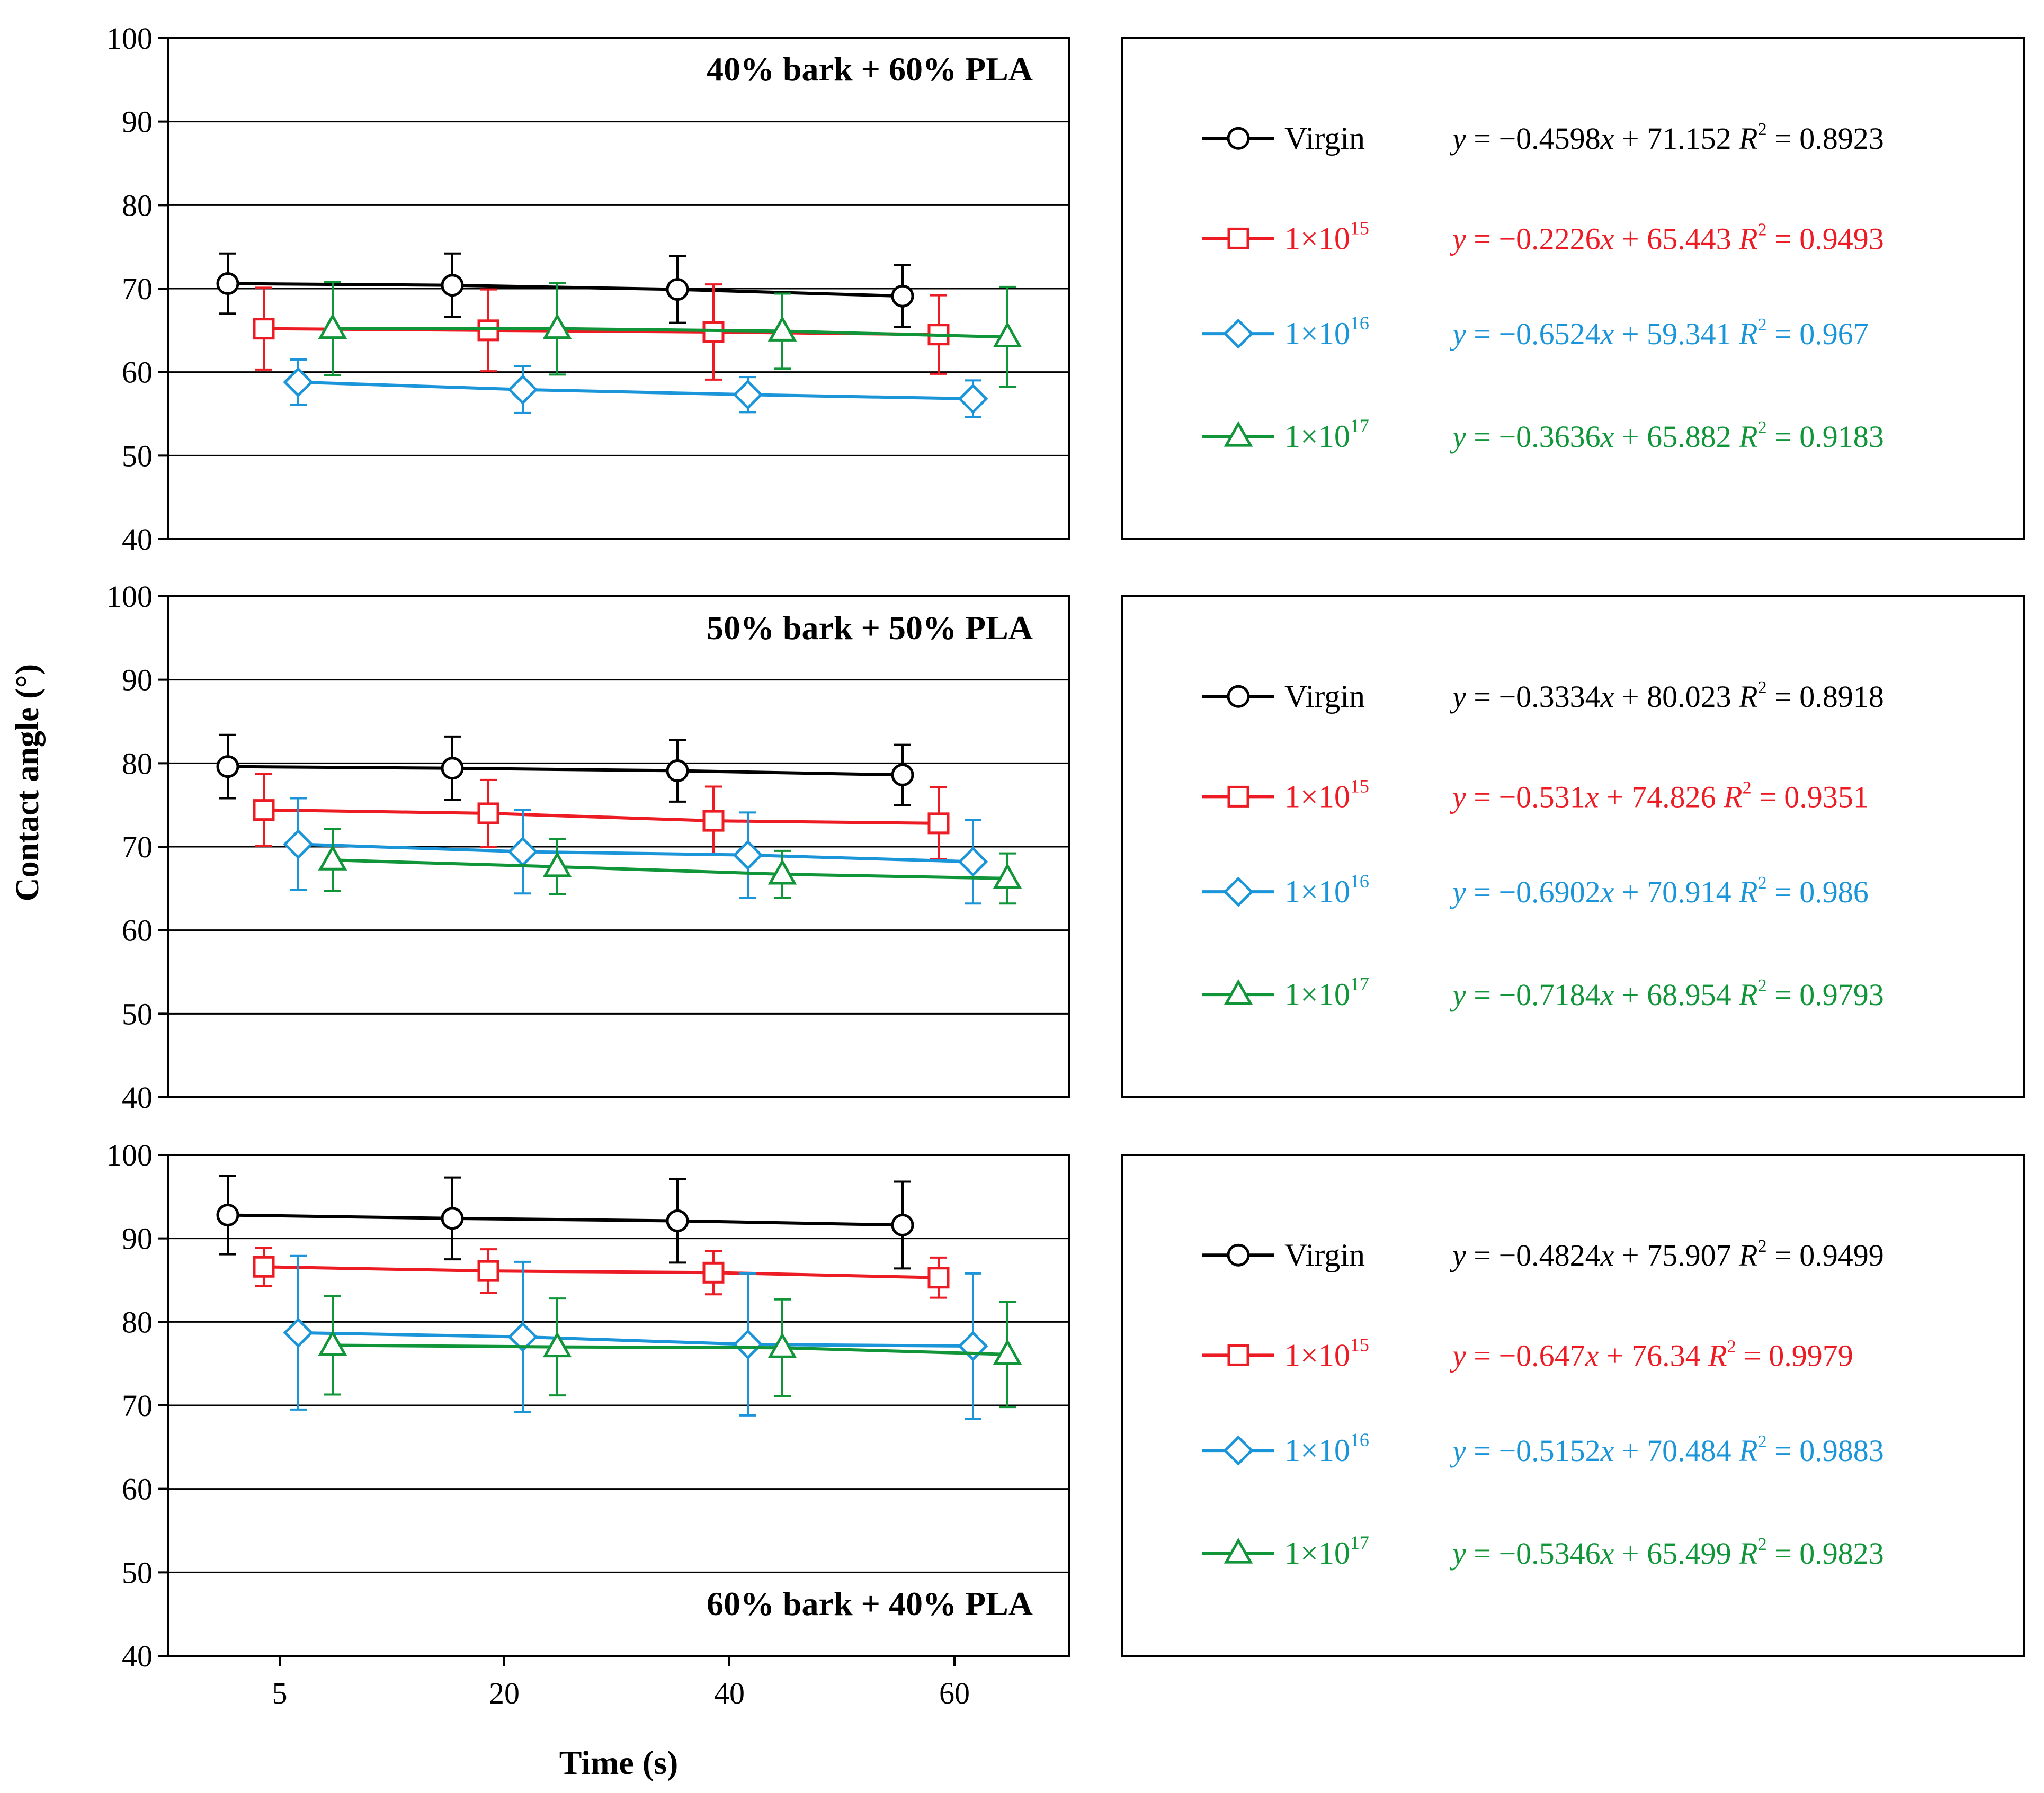 The height and width of the screenshot is (1793, 2044). Describe the element at coordinates (1826, 238) in the screenshot. I see `equation-part: = 0.9493` at that location.